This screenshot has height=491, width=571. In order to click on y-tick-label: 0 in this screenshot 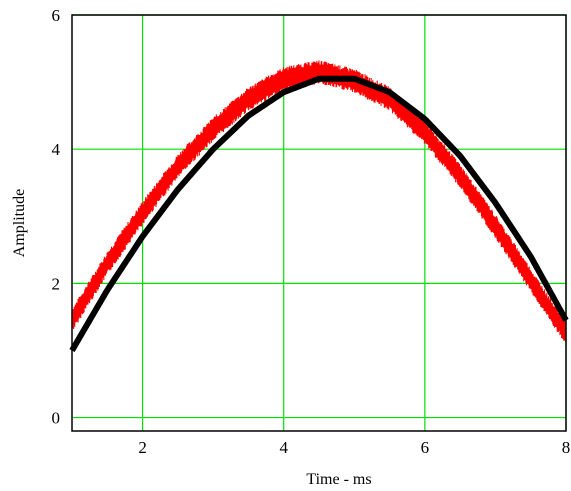, I will do `click(56, 418)`.